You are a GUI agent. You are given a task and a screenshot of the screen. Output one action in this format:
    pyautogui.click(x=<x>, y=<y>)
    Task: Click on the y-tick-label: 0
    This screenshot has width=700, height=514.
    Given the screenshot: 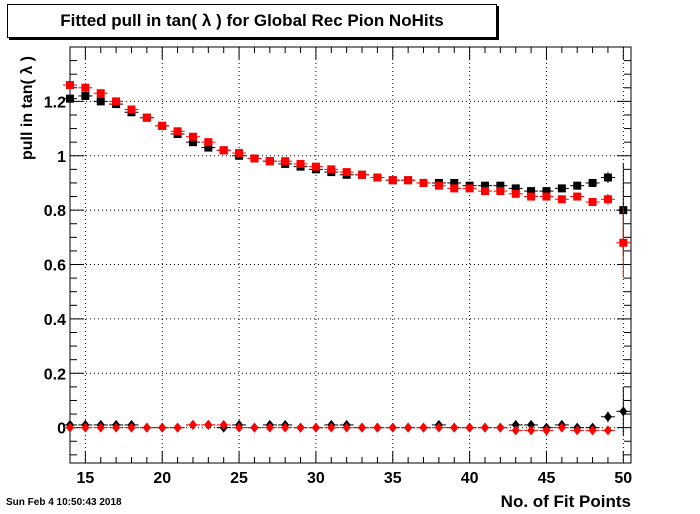 What is the action you would take?
    pyautogui.click(x=61, y=429)
    